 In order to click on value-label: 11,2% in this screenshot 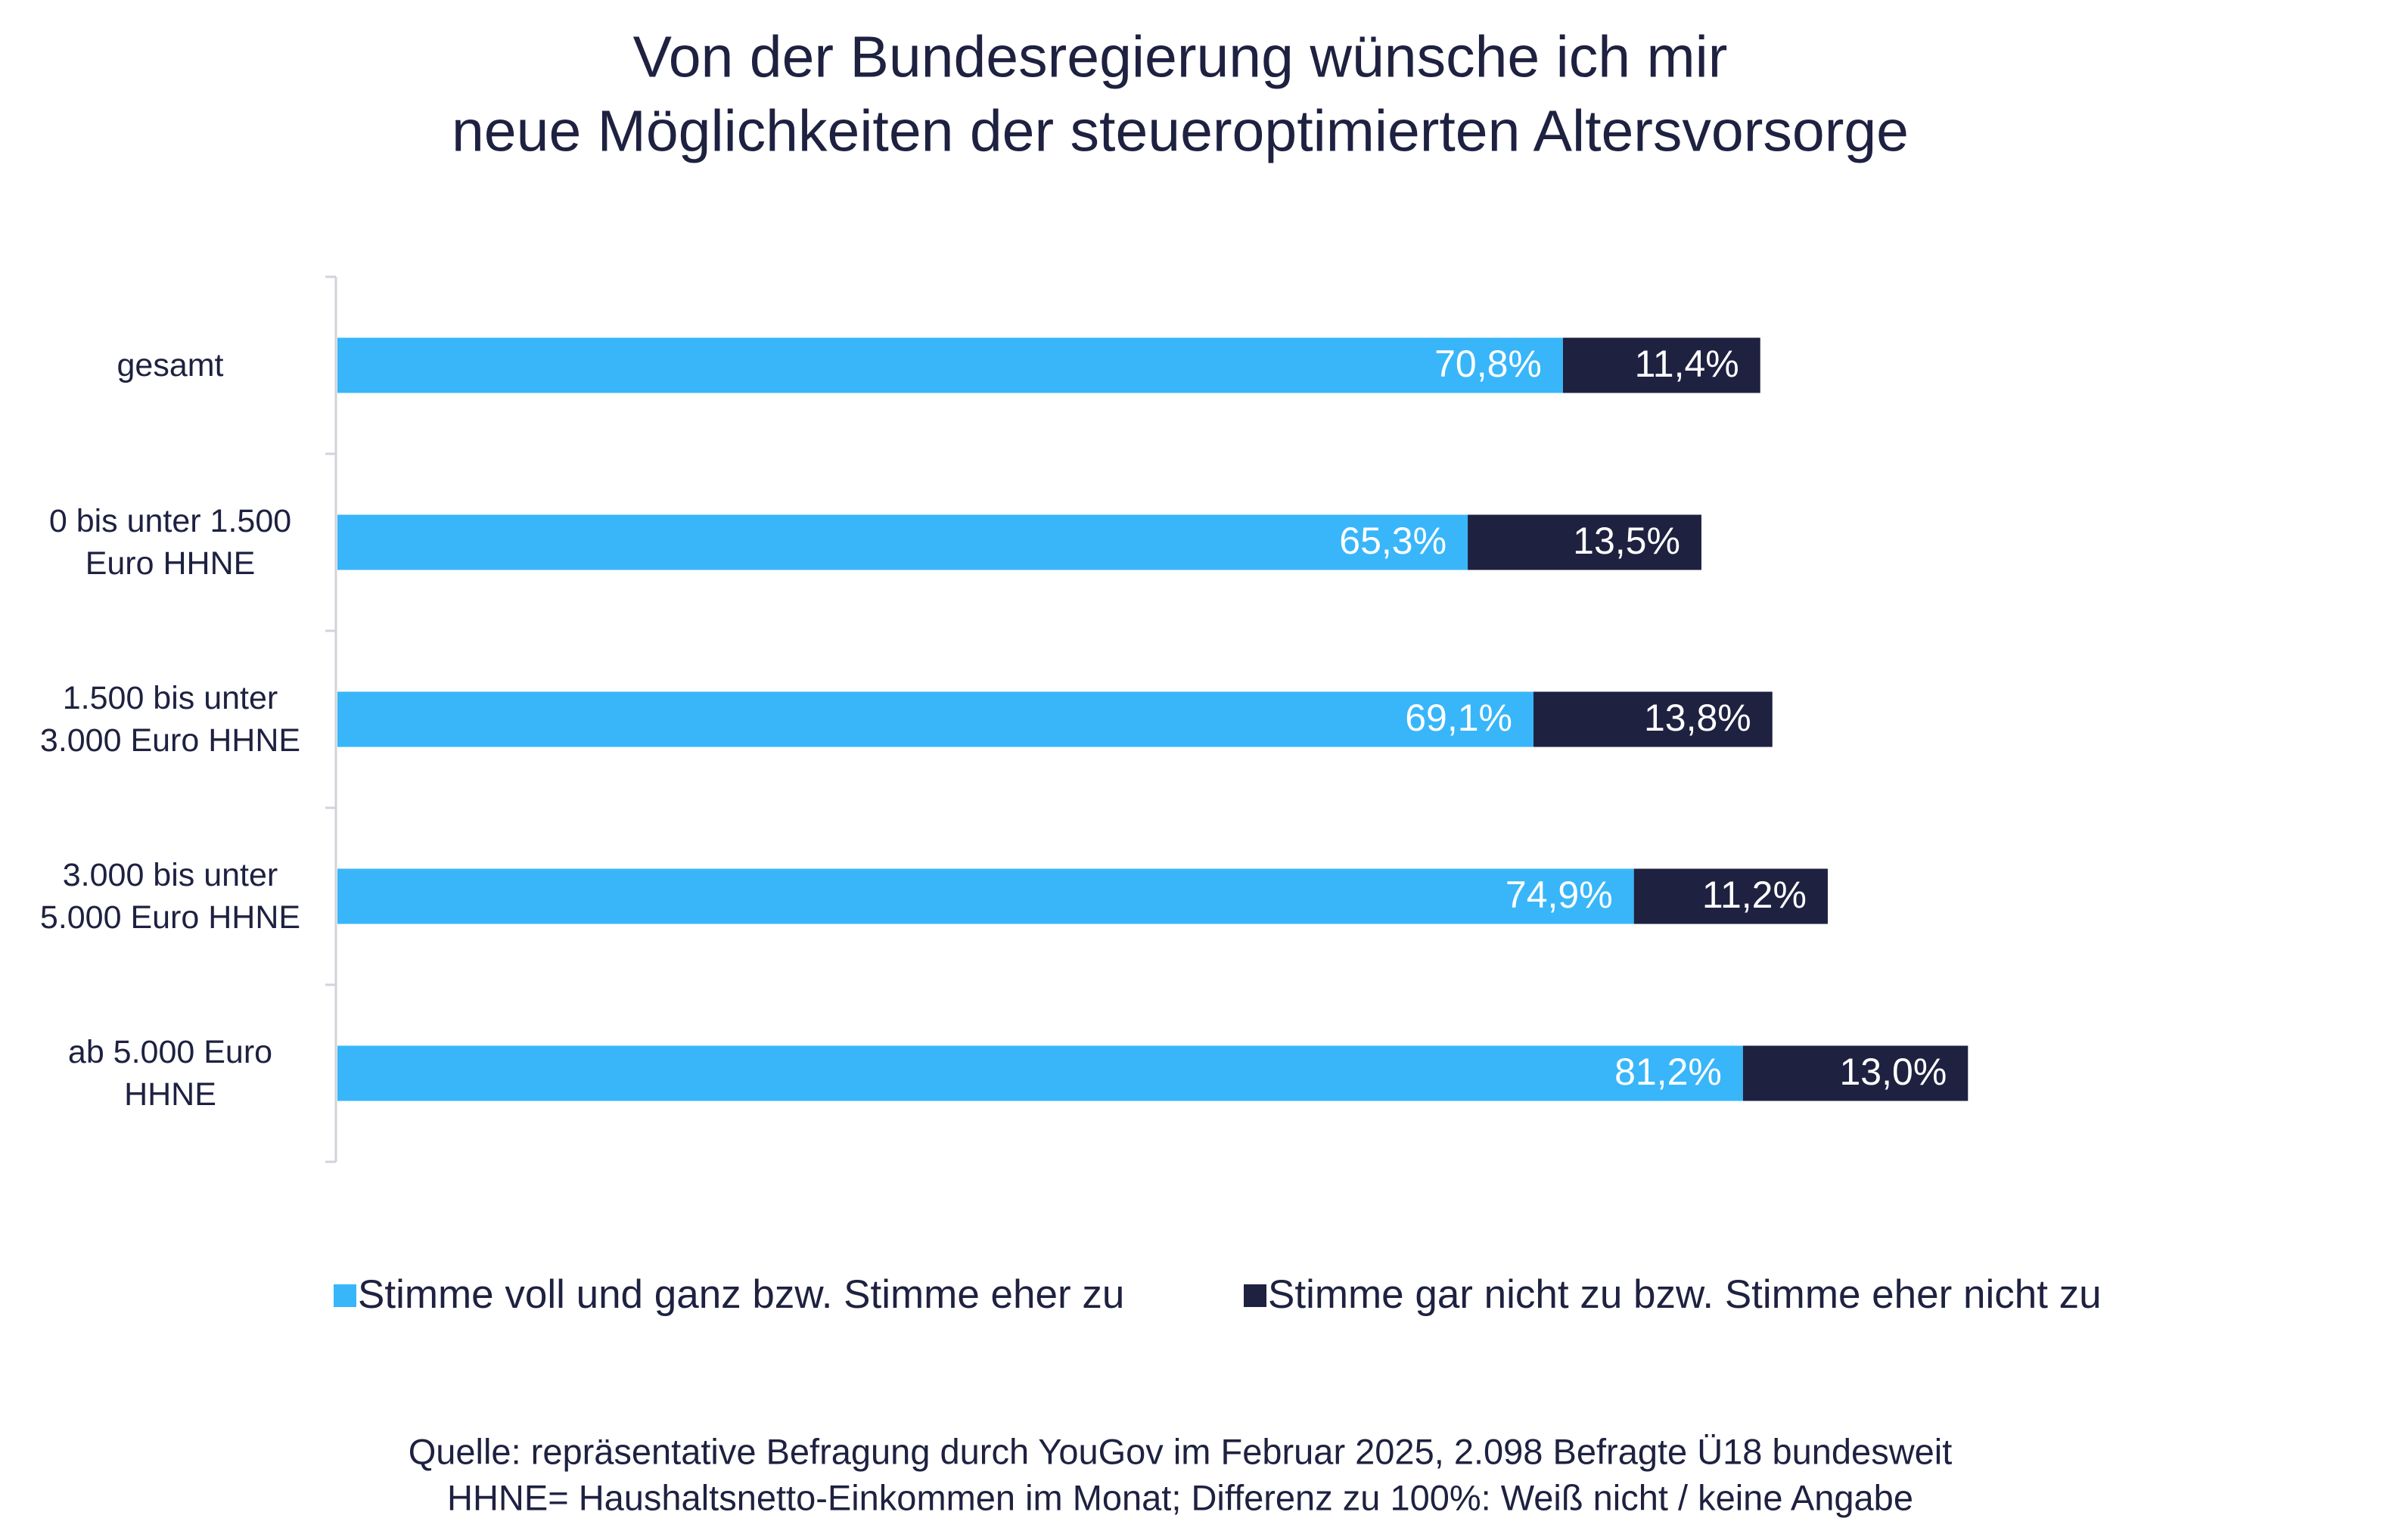, I will do `click(1754, 895)`.